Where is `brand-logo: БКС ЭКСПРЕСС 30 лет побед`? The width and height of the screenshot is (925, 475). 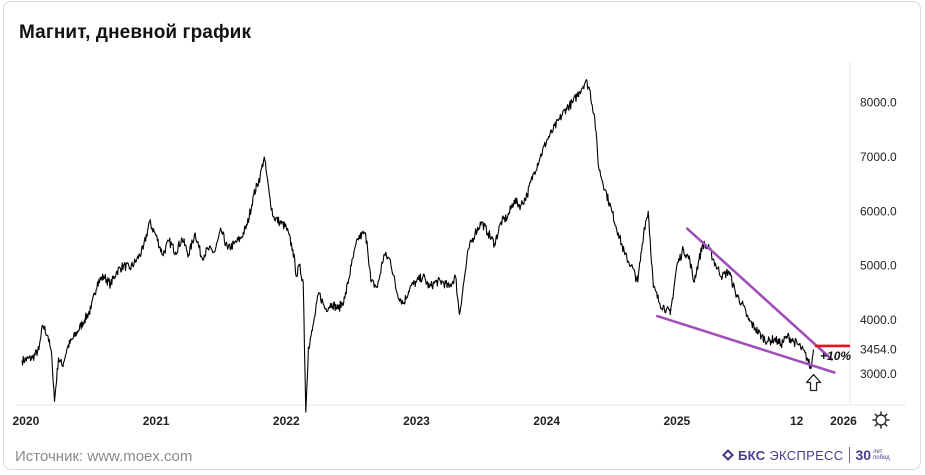 brand-logo: БКС ЭКСПРЕСС 30 лет побед is located at coordinates (806, 455).